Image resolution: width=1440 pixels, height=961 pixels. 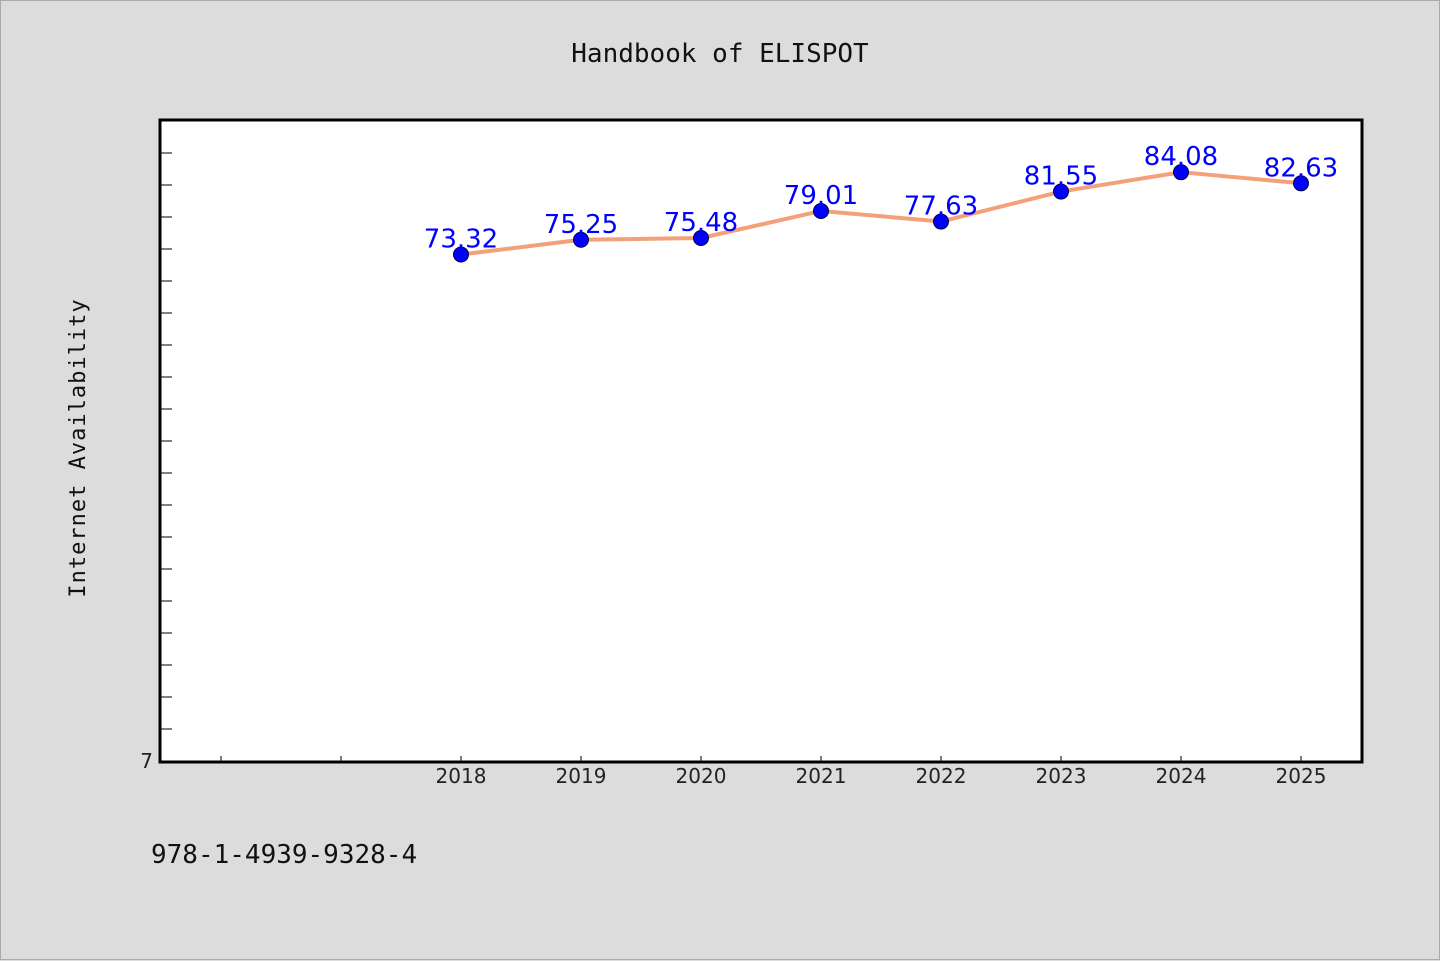 I want to click on y-tick-label-min: 7, so click(x=146, y=761).